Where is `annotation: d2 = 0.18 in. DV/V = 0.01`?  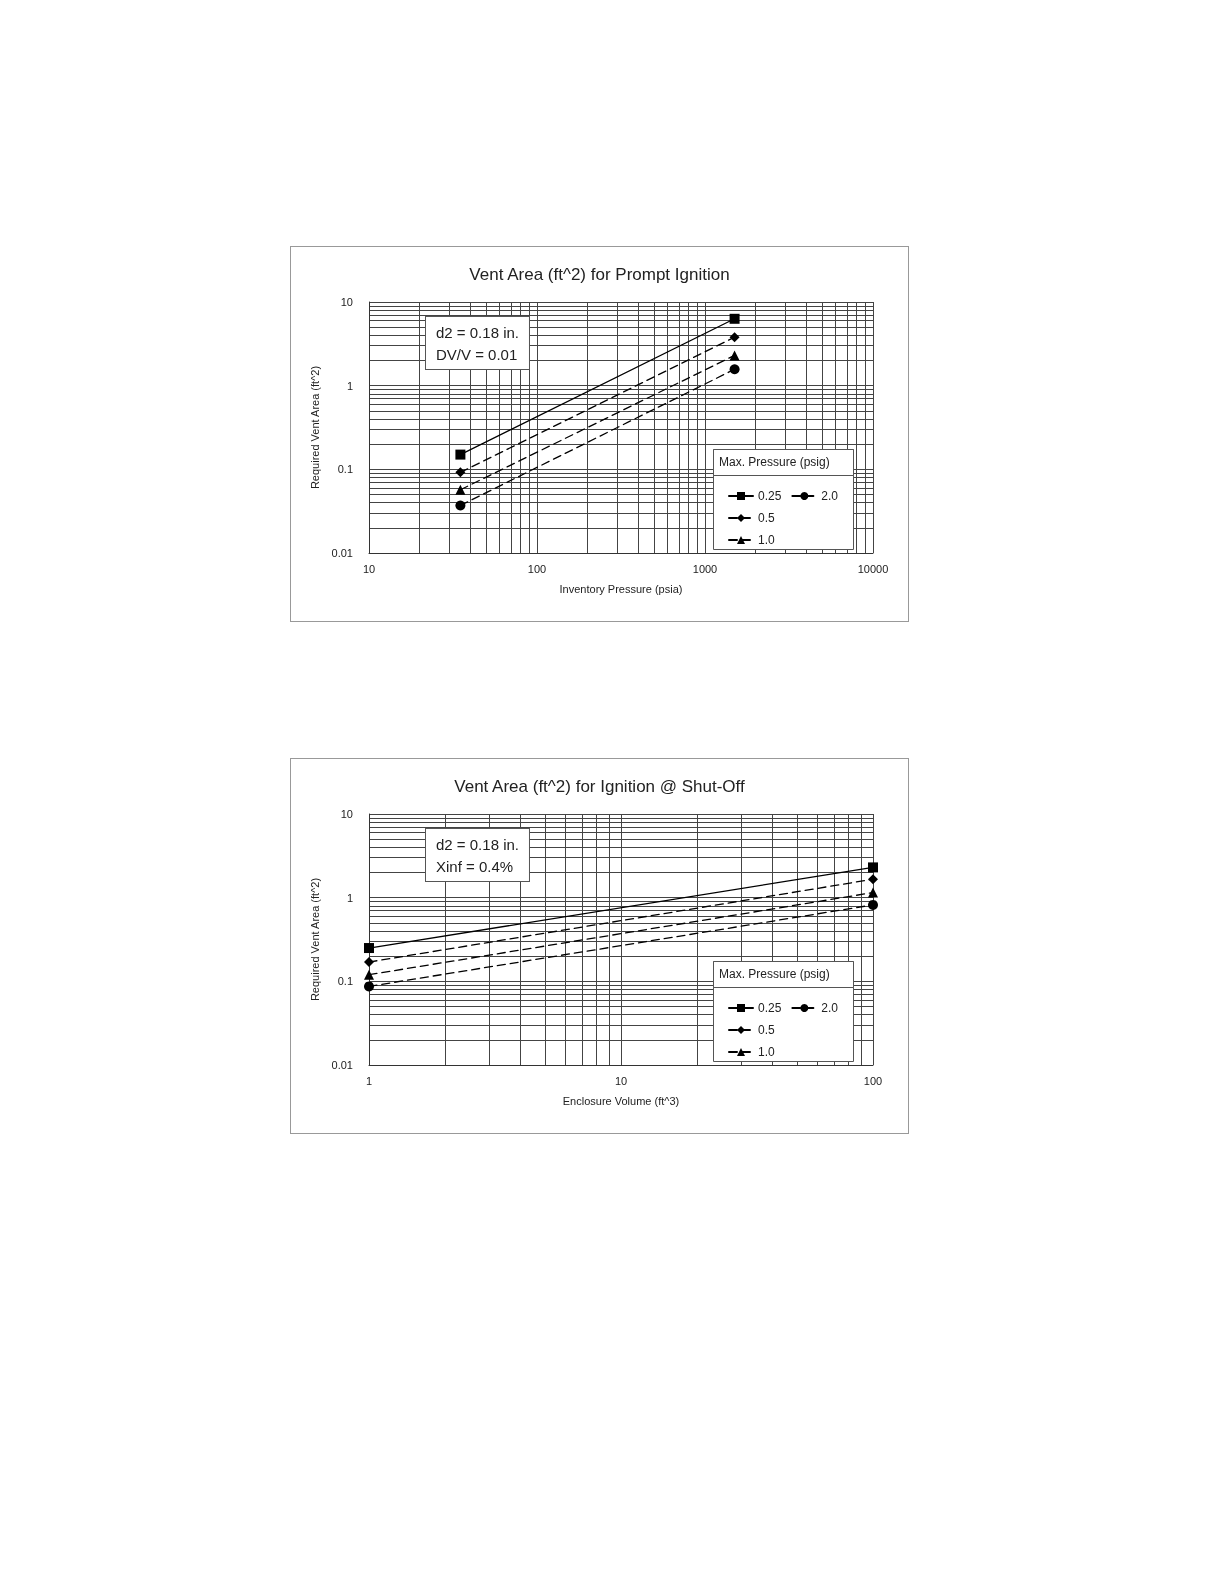 annotation: d2 = 0.18 in. DV/V = 0.01 is located at coordinates (477, 343).